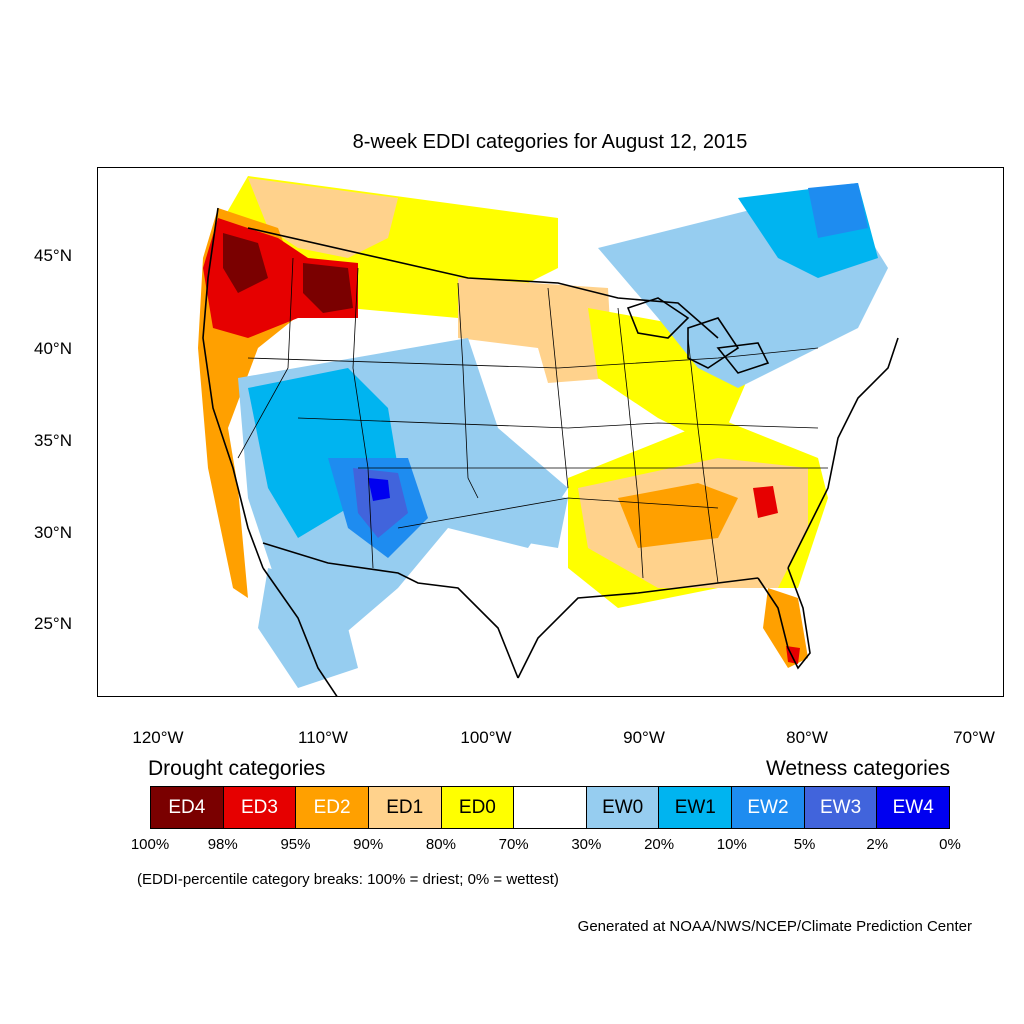 This screenshot has width=1024, height=1024. Describe the element at coordinates (379, 489) in the screenshot. I see `region-ew4-fourcorners` at that location.